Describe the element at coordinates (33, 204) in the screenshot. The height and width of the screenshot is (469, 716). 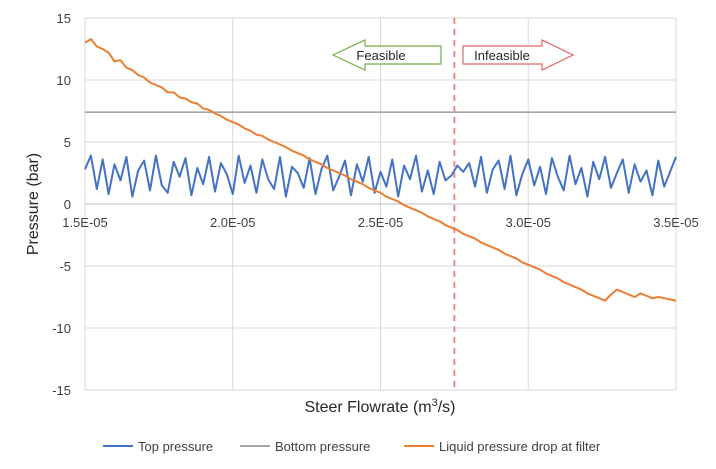
I see `y-axis-title: Pressure (bar)` at that location.